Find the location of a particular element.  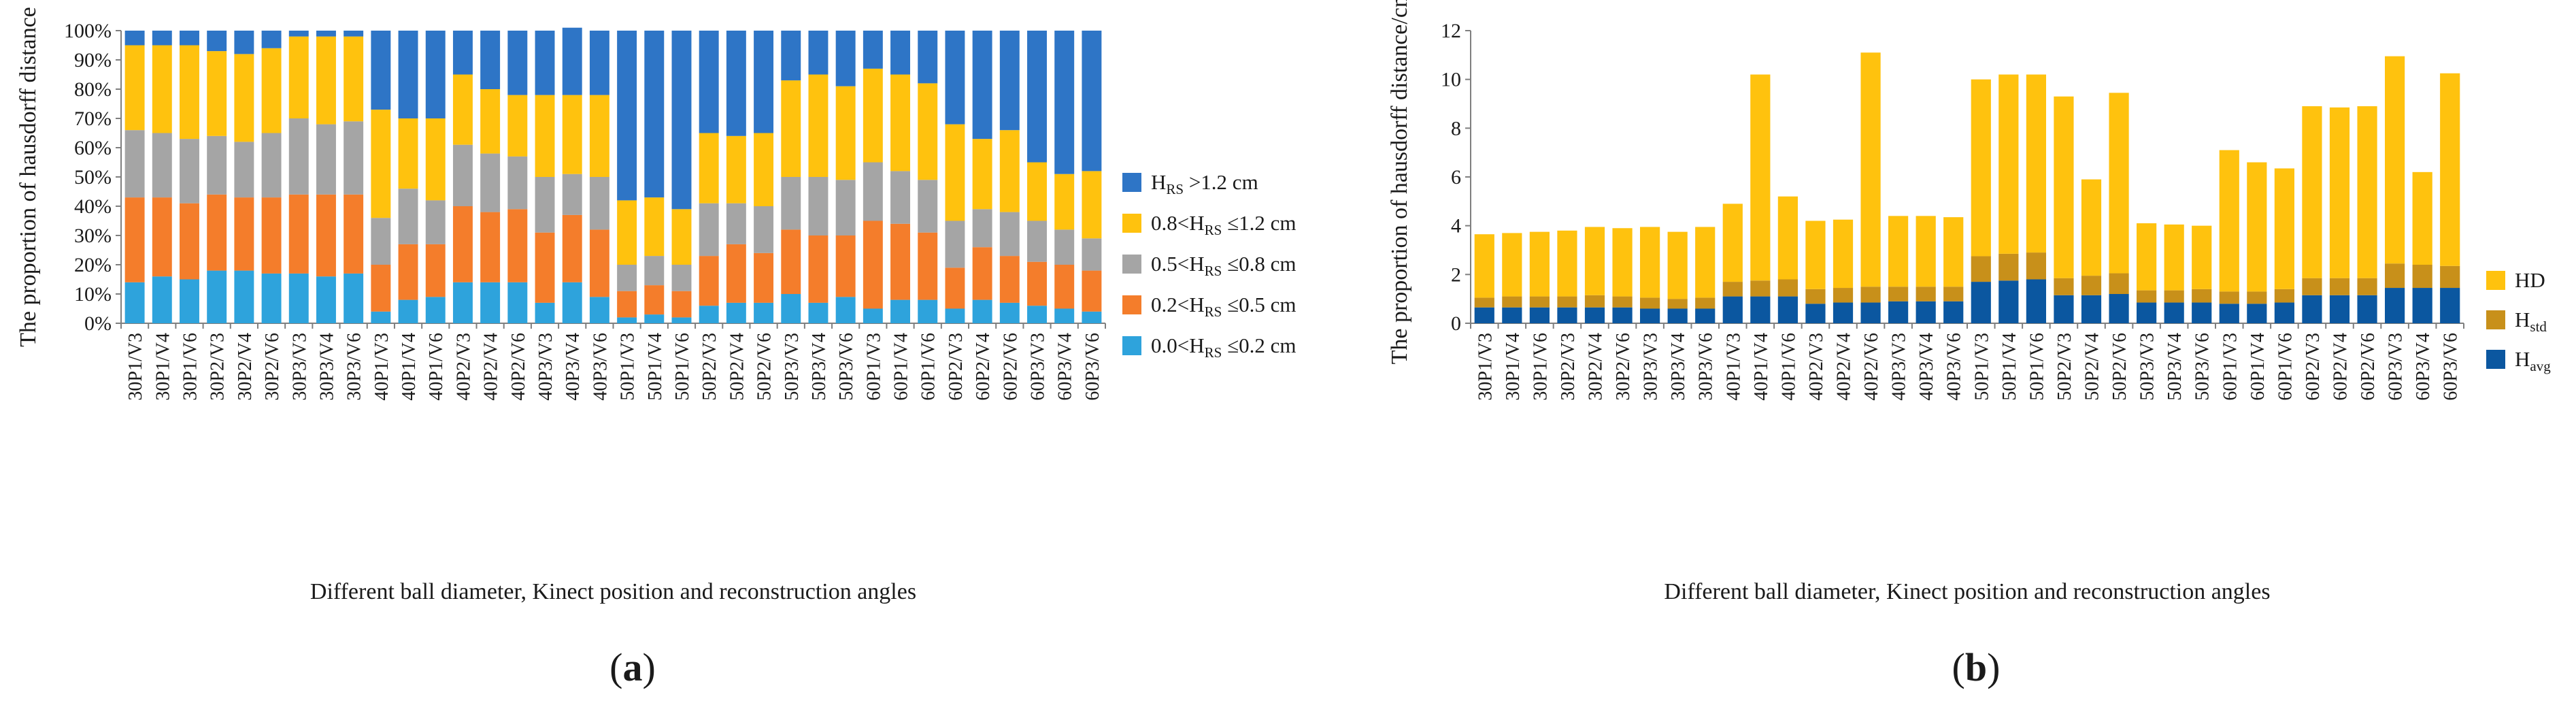

y-tick-label: 90% is located at coordinates (93, 60).